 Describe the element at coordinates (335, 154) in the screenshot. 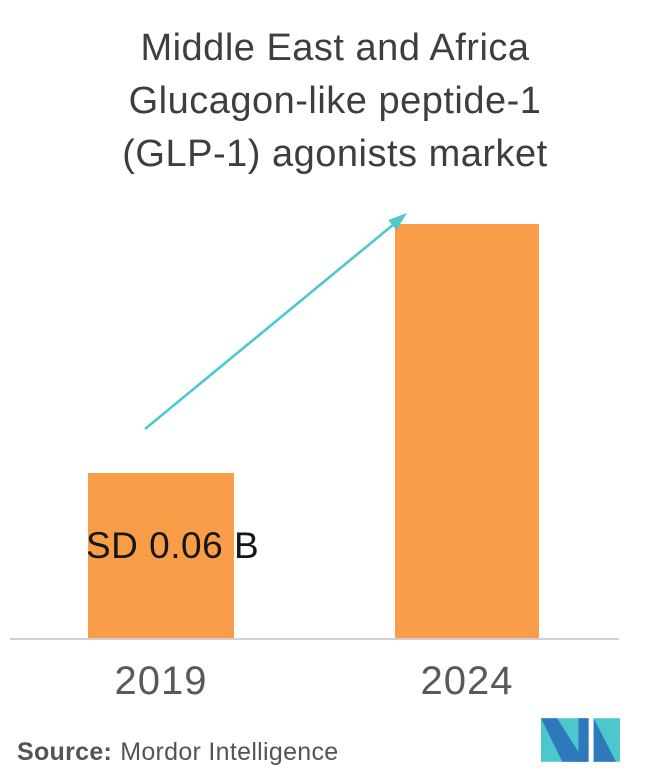

I see `chart-title-line-3: (GLP-1) agonists market` at that location.